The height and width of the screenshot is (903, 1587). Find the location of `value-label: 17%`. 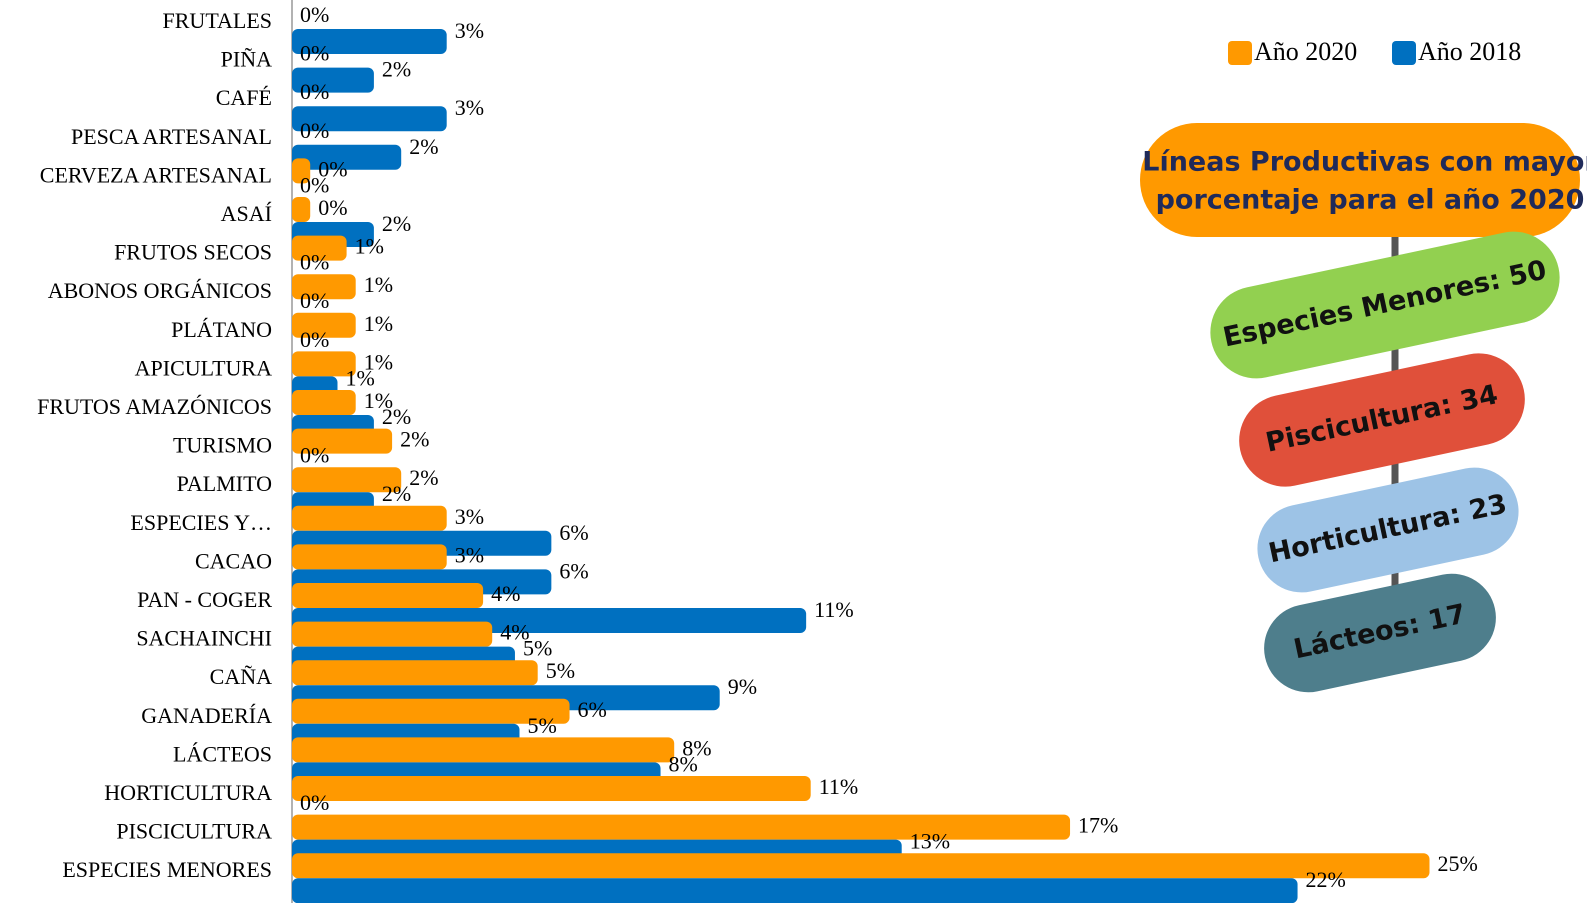

value-label: 17% is located at coordinates (1098, 825).